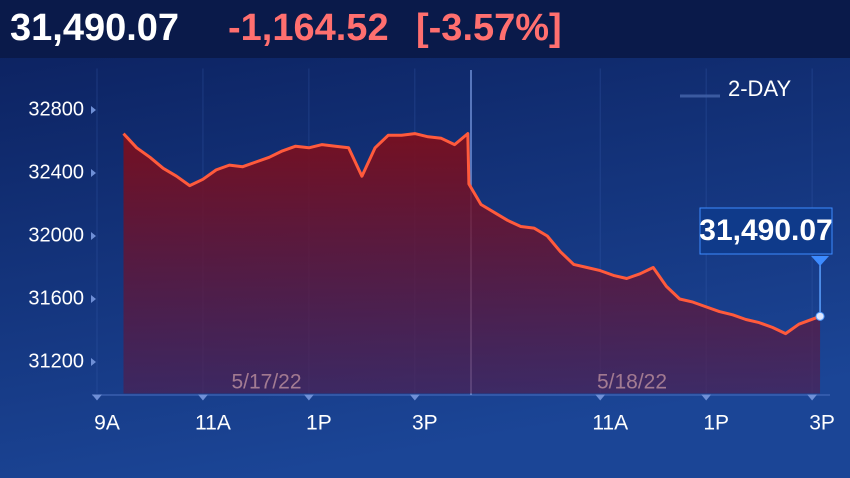  I want to click on last-point, so click(820, 316).